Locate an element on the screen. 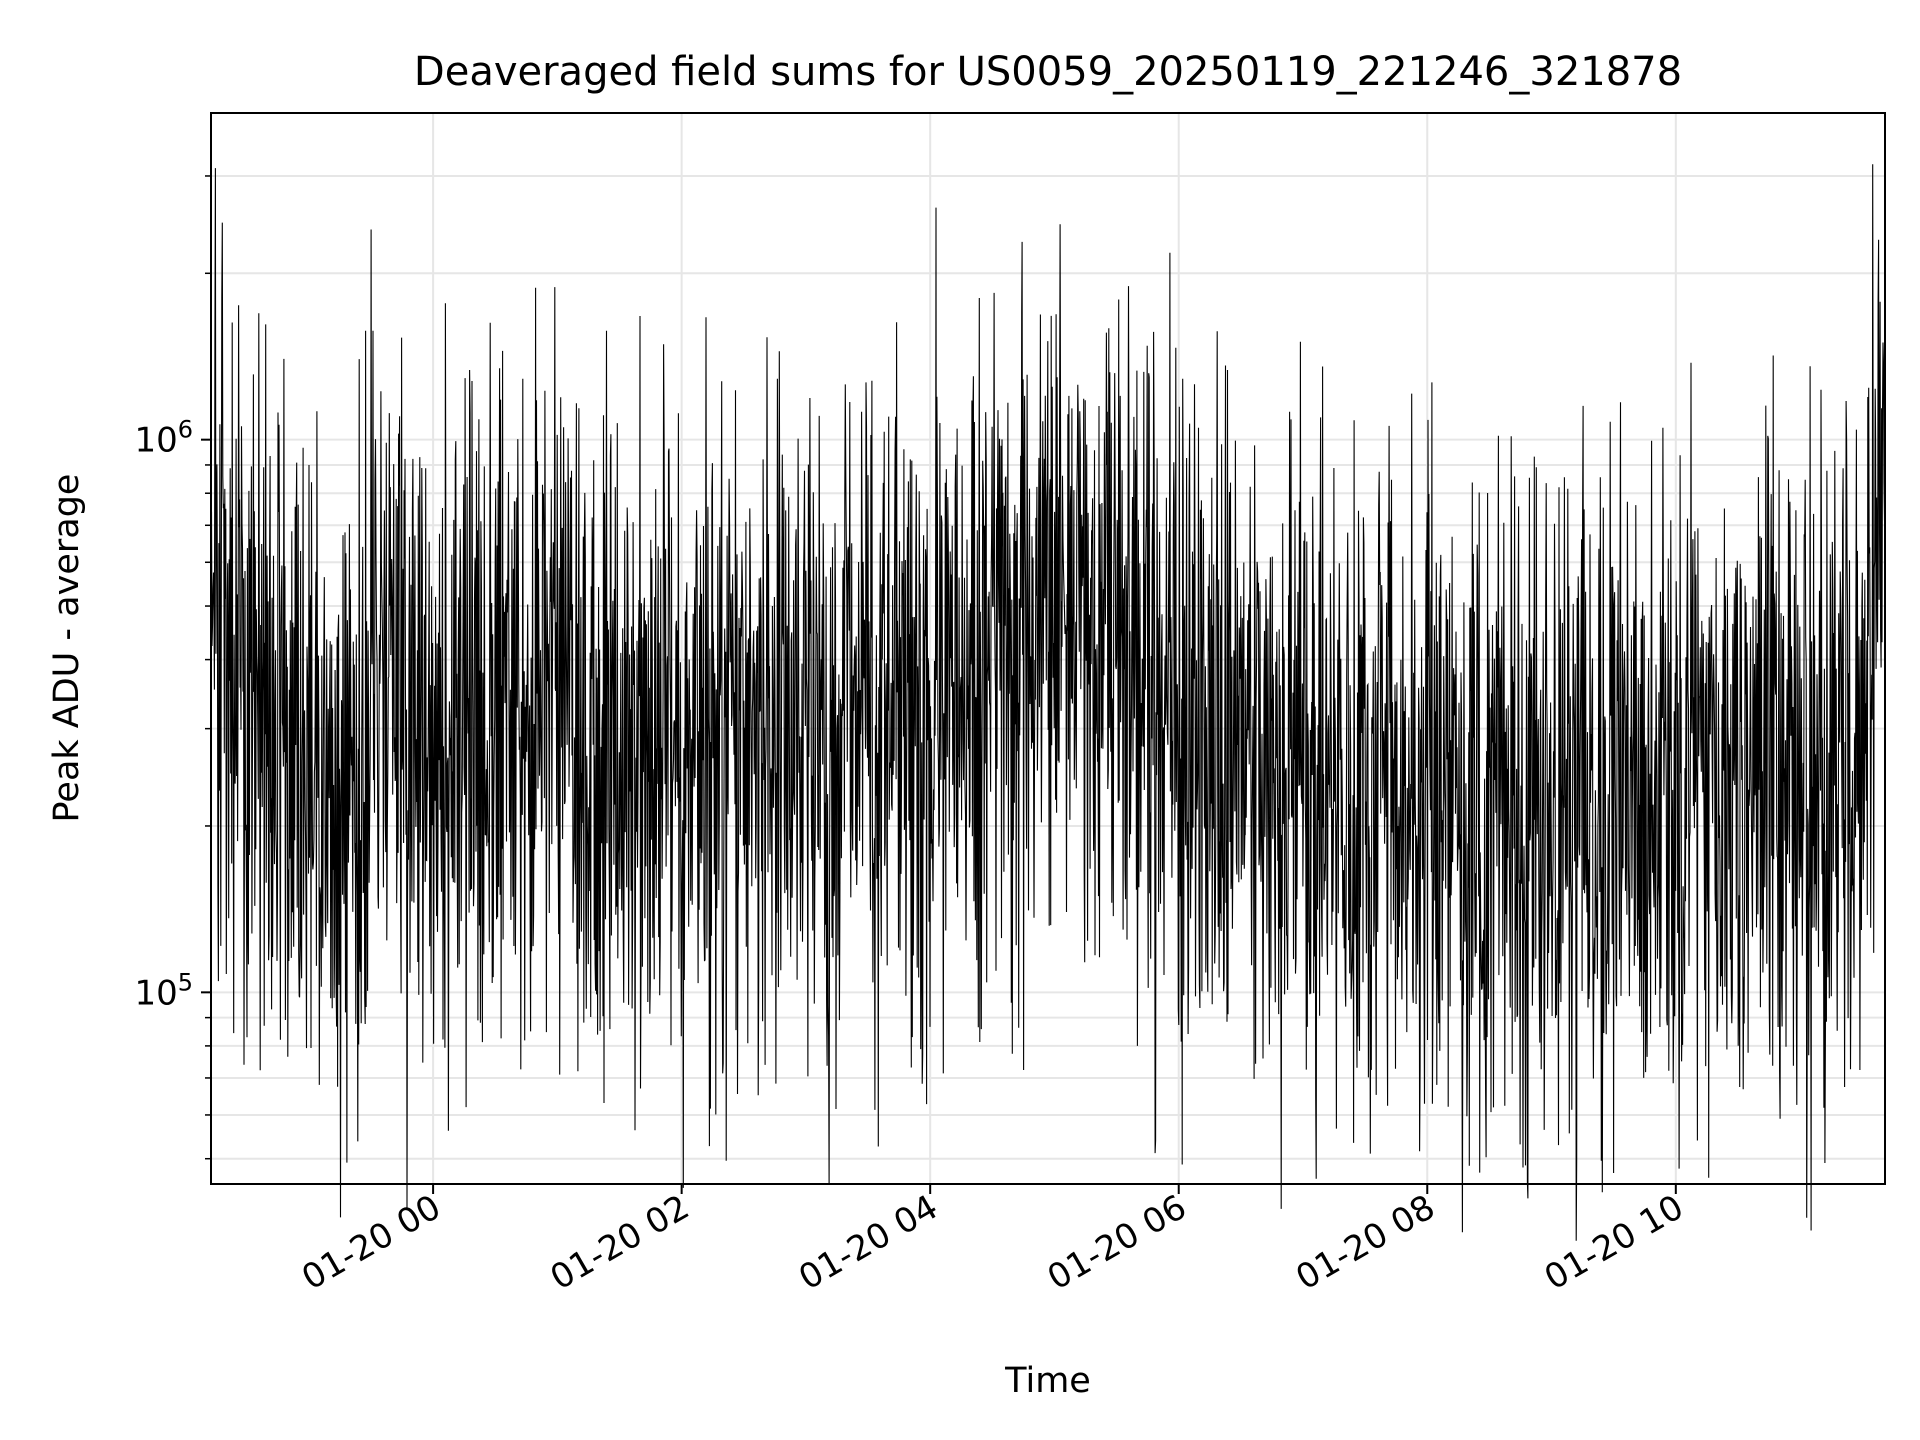  y-axis-label: Peak ADU - average is located at coordinates (67, 648).